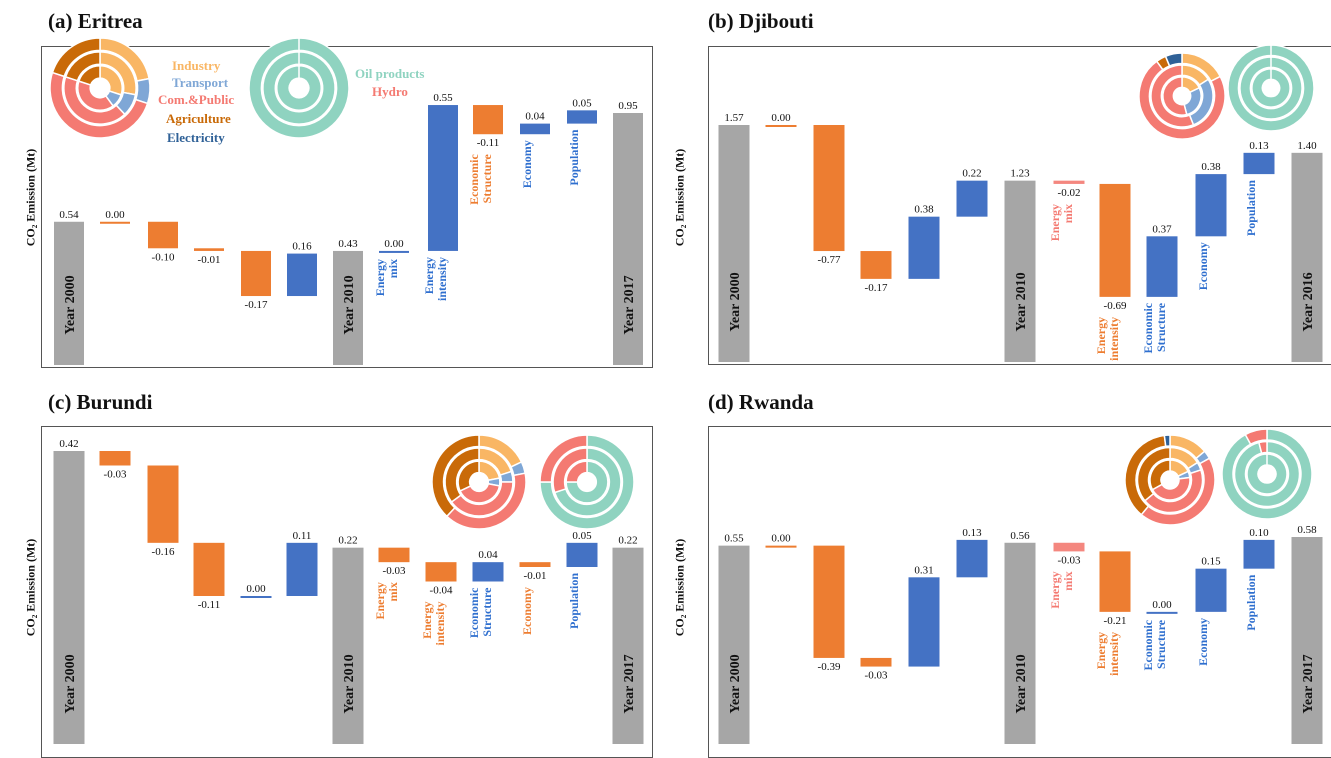 The image size is (1331, 758). I want to click on legend-transport: Transport, so click(200, 82).